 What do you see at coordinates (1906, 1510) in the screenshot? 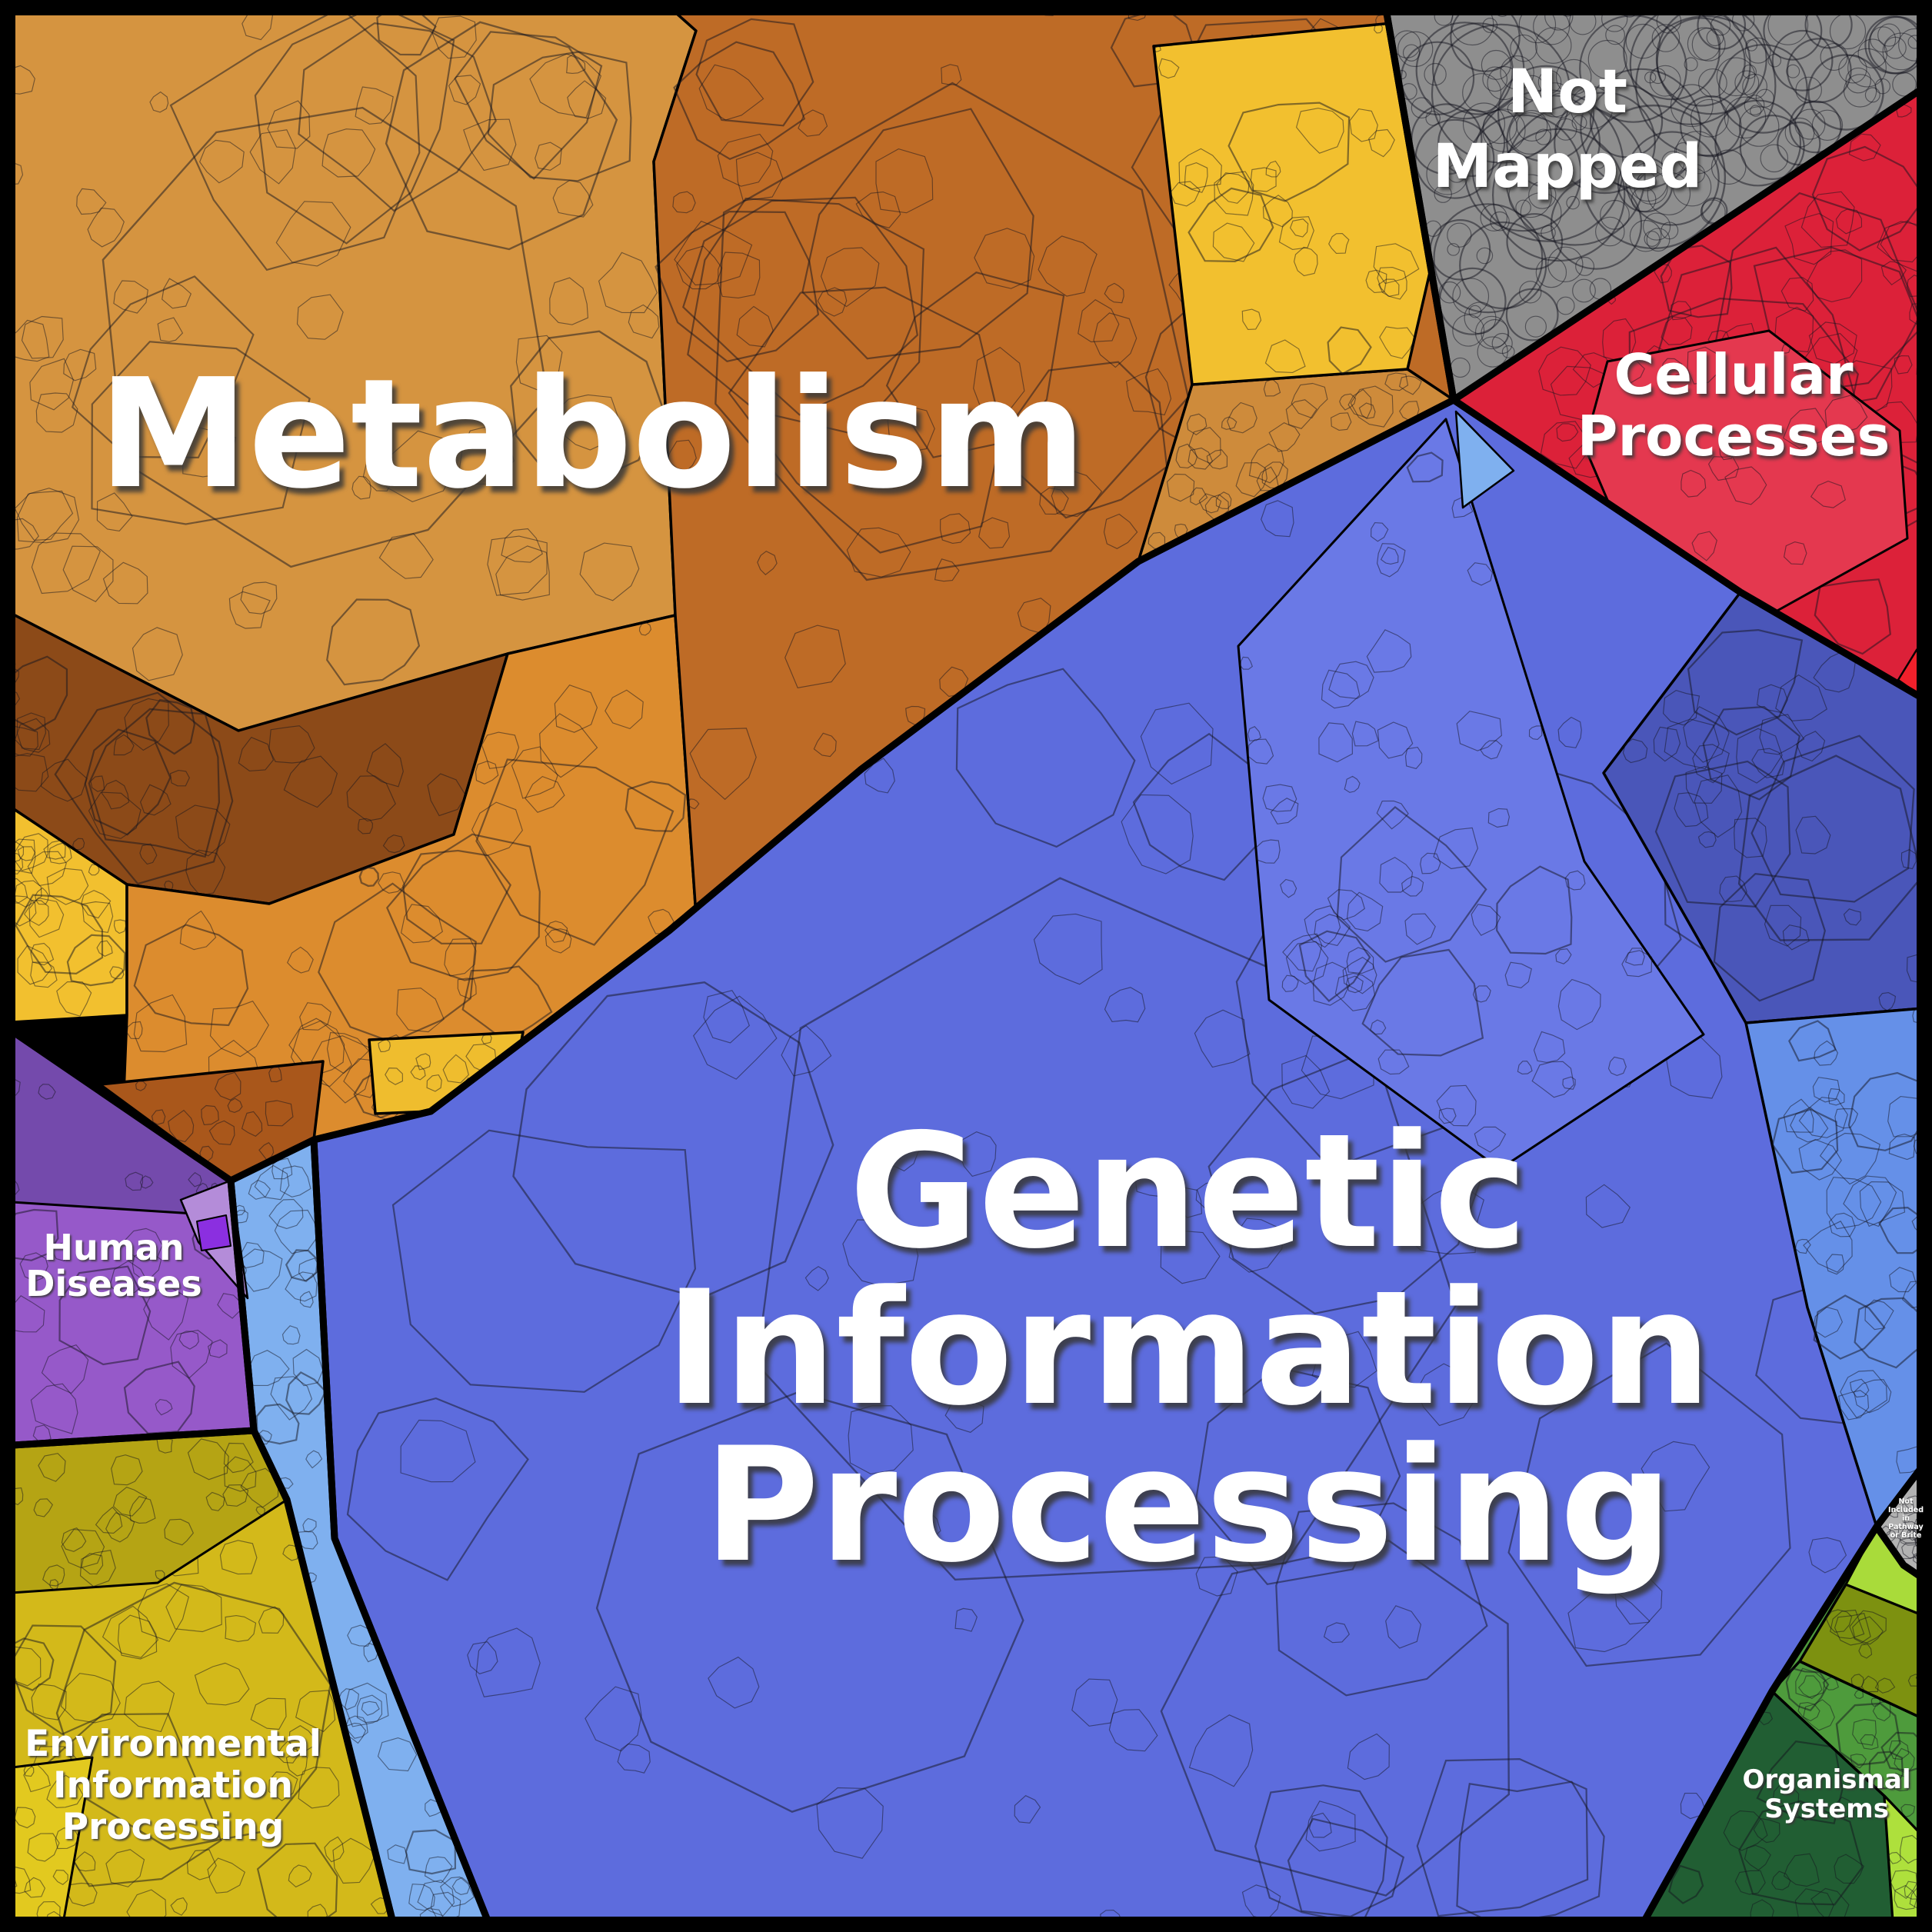
I see `region-label-not-included-in-pathway-or-brite-line-2: Included` at bounding box center [1906, 1510].